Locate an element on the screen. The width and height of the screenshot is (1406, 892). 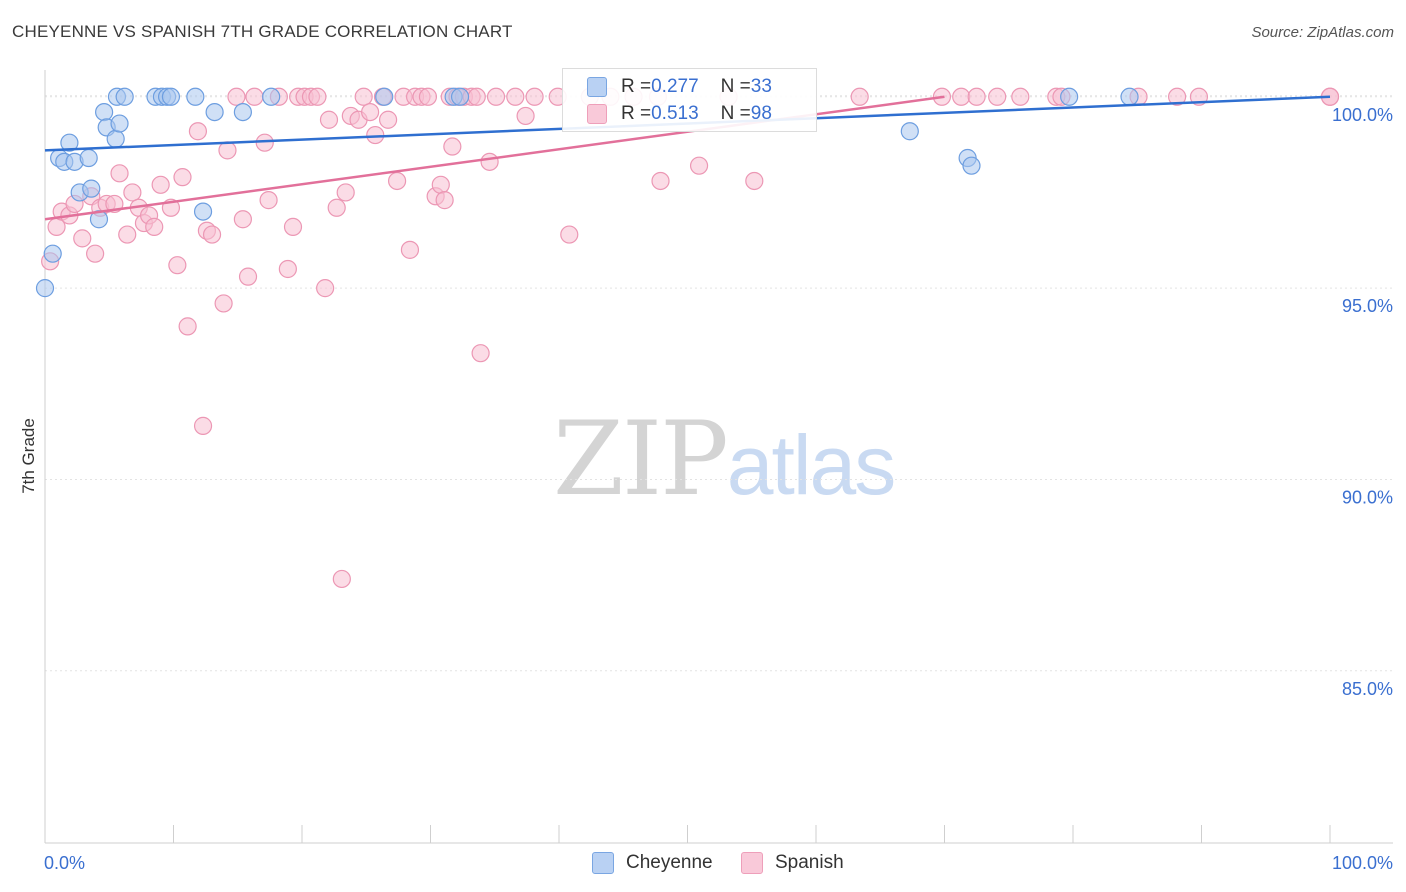
zipatlas-watermark: ZIPatlas is located at coordinates (724, 459).